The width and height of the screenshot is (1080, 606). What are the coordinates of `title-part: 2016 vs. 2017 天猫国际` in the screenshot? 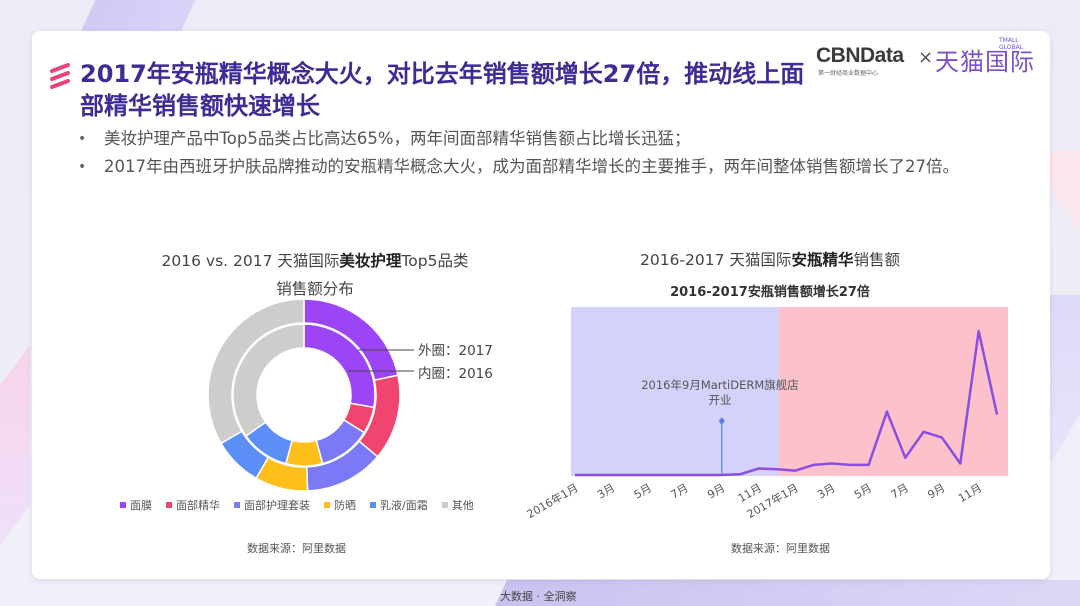 It's located at (250, 261).